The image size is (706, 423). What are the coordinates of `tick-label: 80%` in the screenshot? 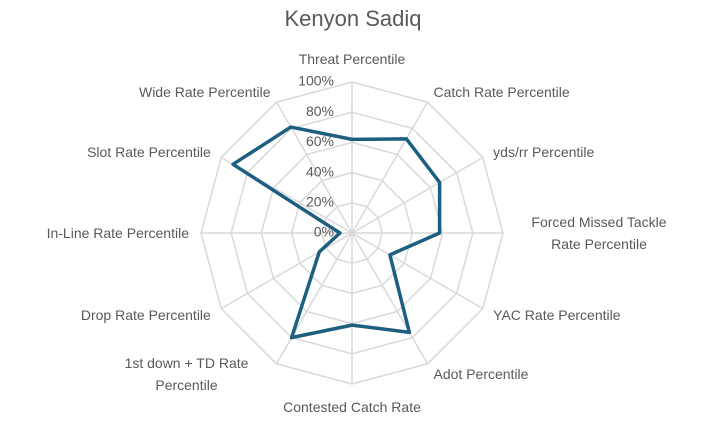 It's located at (320, 111).